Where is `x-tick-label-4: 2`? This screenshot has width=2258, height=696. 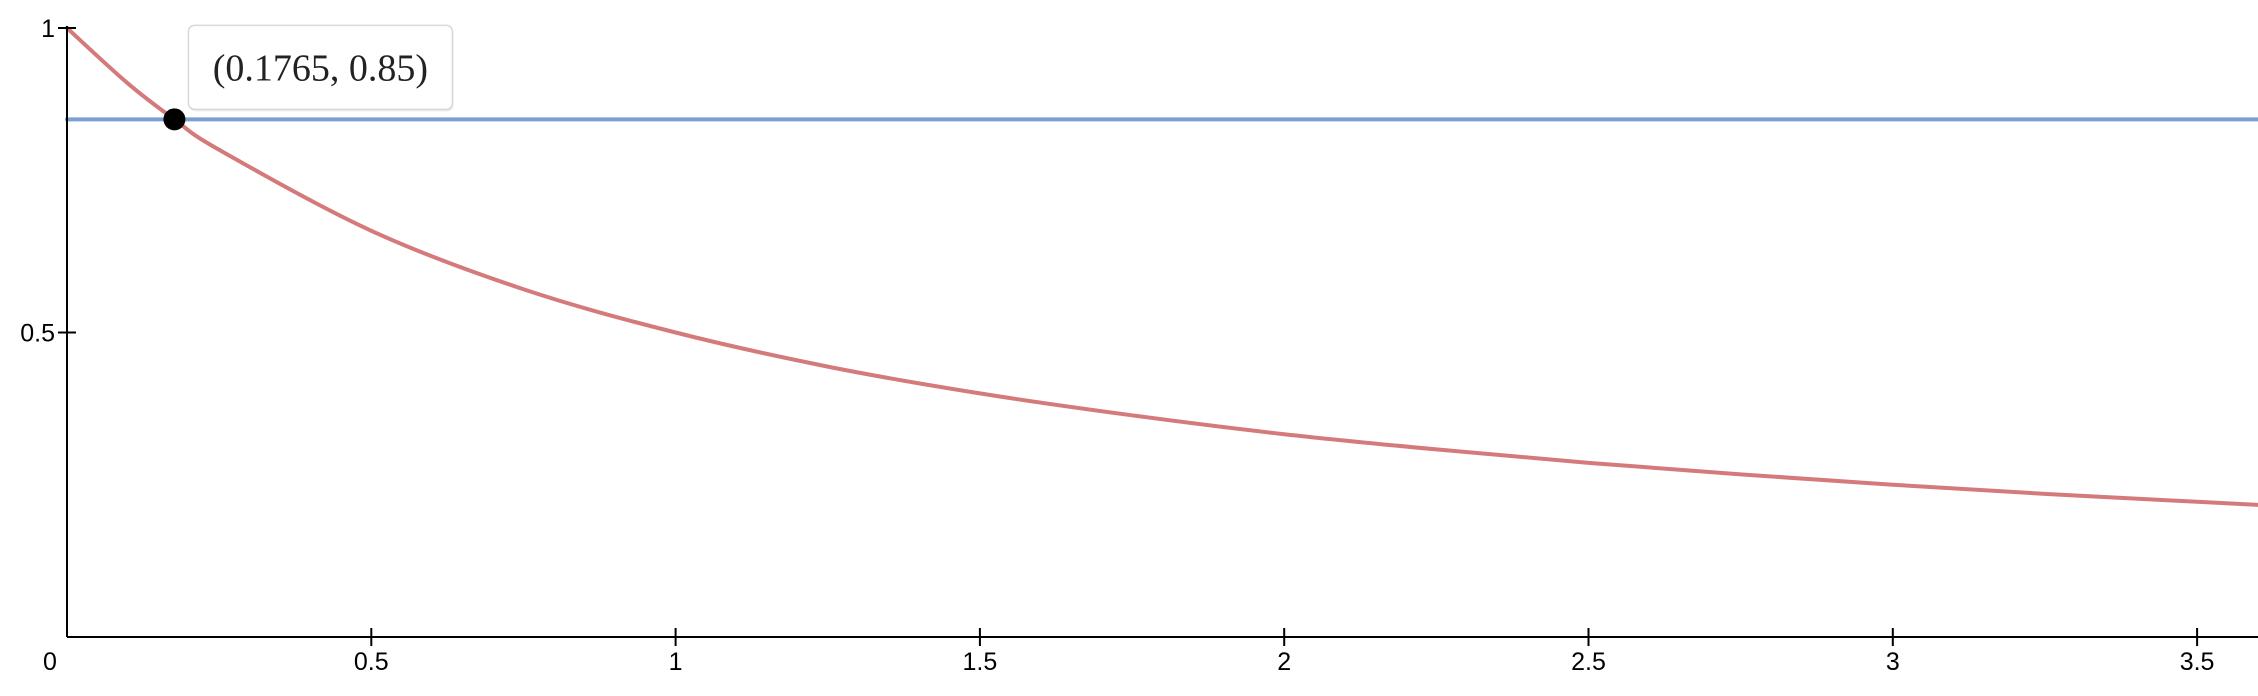
x-tick-label-4: 2 is located at coordinates (1284, 662).